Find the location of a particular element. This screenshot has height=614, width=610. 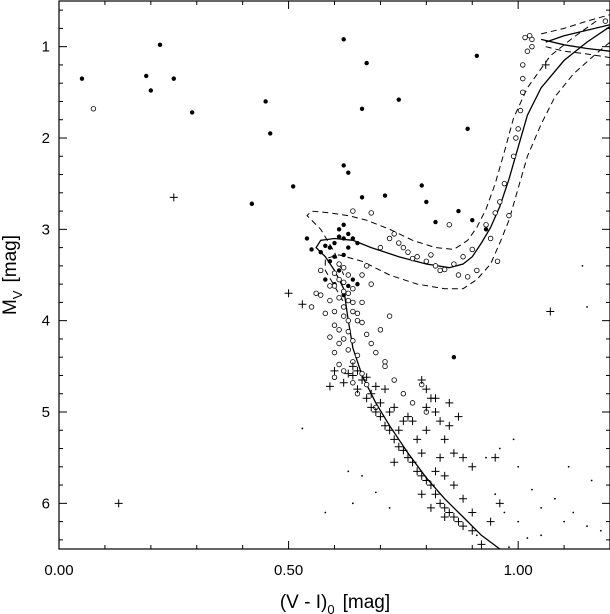

y-tick-label: 2 is located at coordinates (46, 138).